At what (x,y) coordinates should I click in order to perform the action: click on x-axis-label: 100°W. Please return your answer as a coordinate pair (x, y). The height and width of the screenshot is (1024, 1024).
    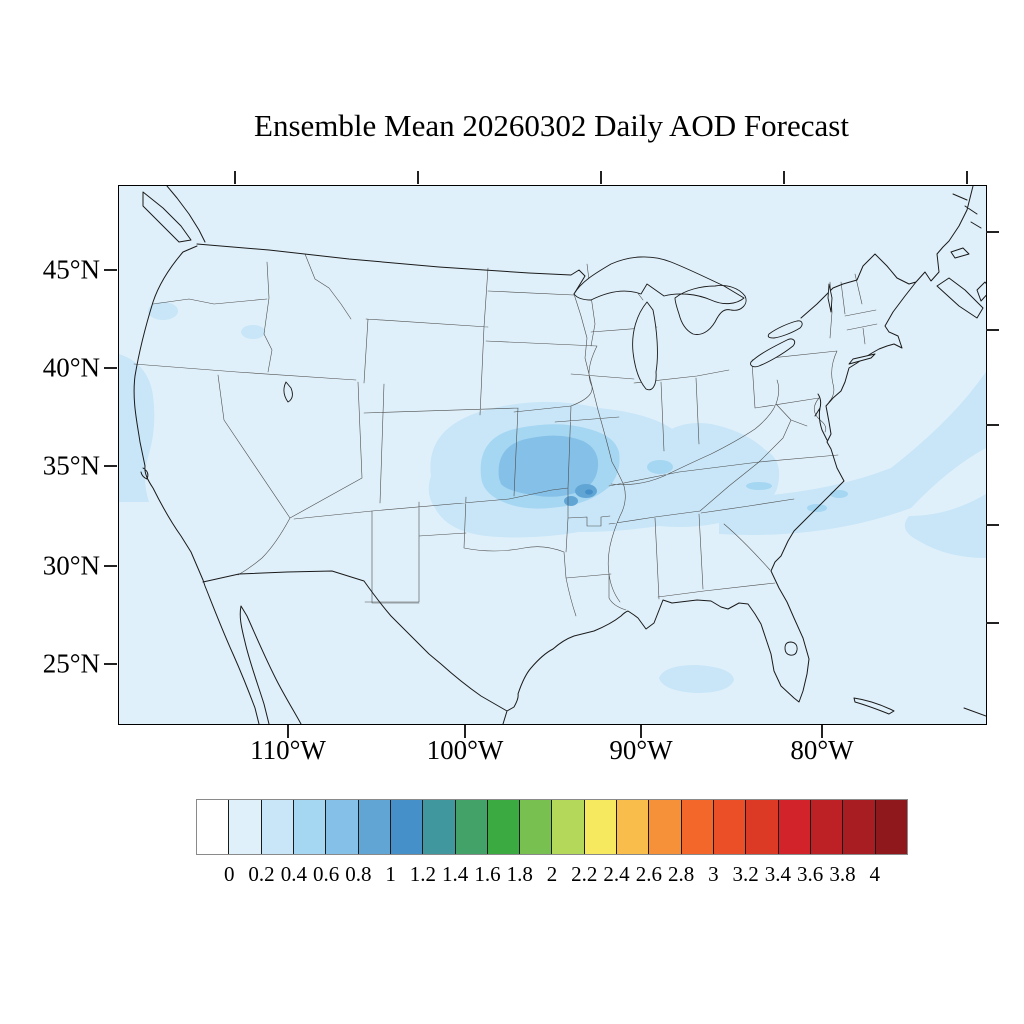
    Looking at the image, I should click on (465, 750).